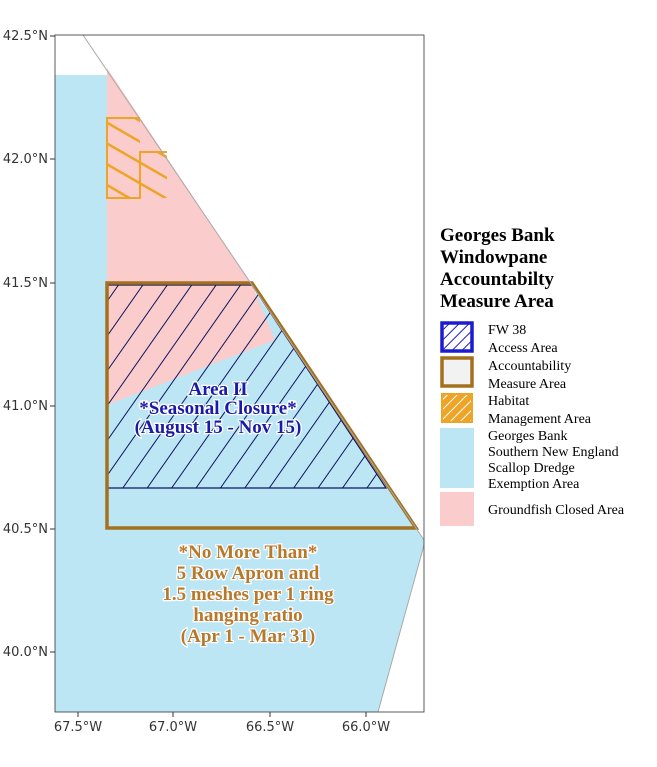 The image size is (657, 767). Describe the element at coordinates (270, 727) in the screenshot. I see `x-tick-label: 66.5°W` at that location.